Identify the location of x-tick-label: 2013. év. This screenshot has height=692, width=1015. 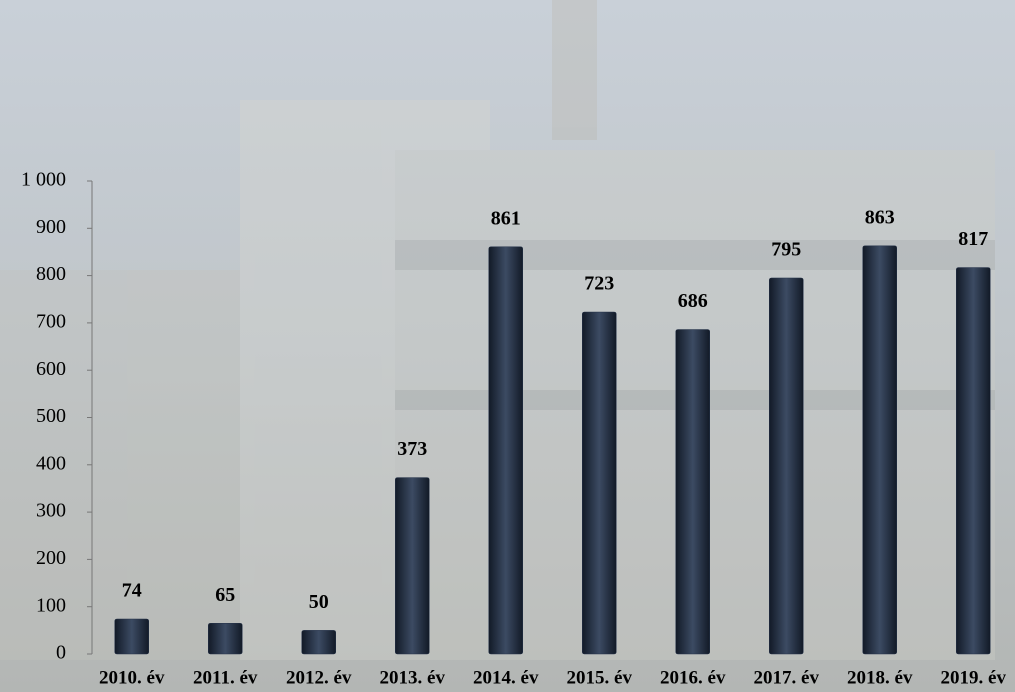
(413, 677).